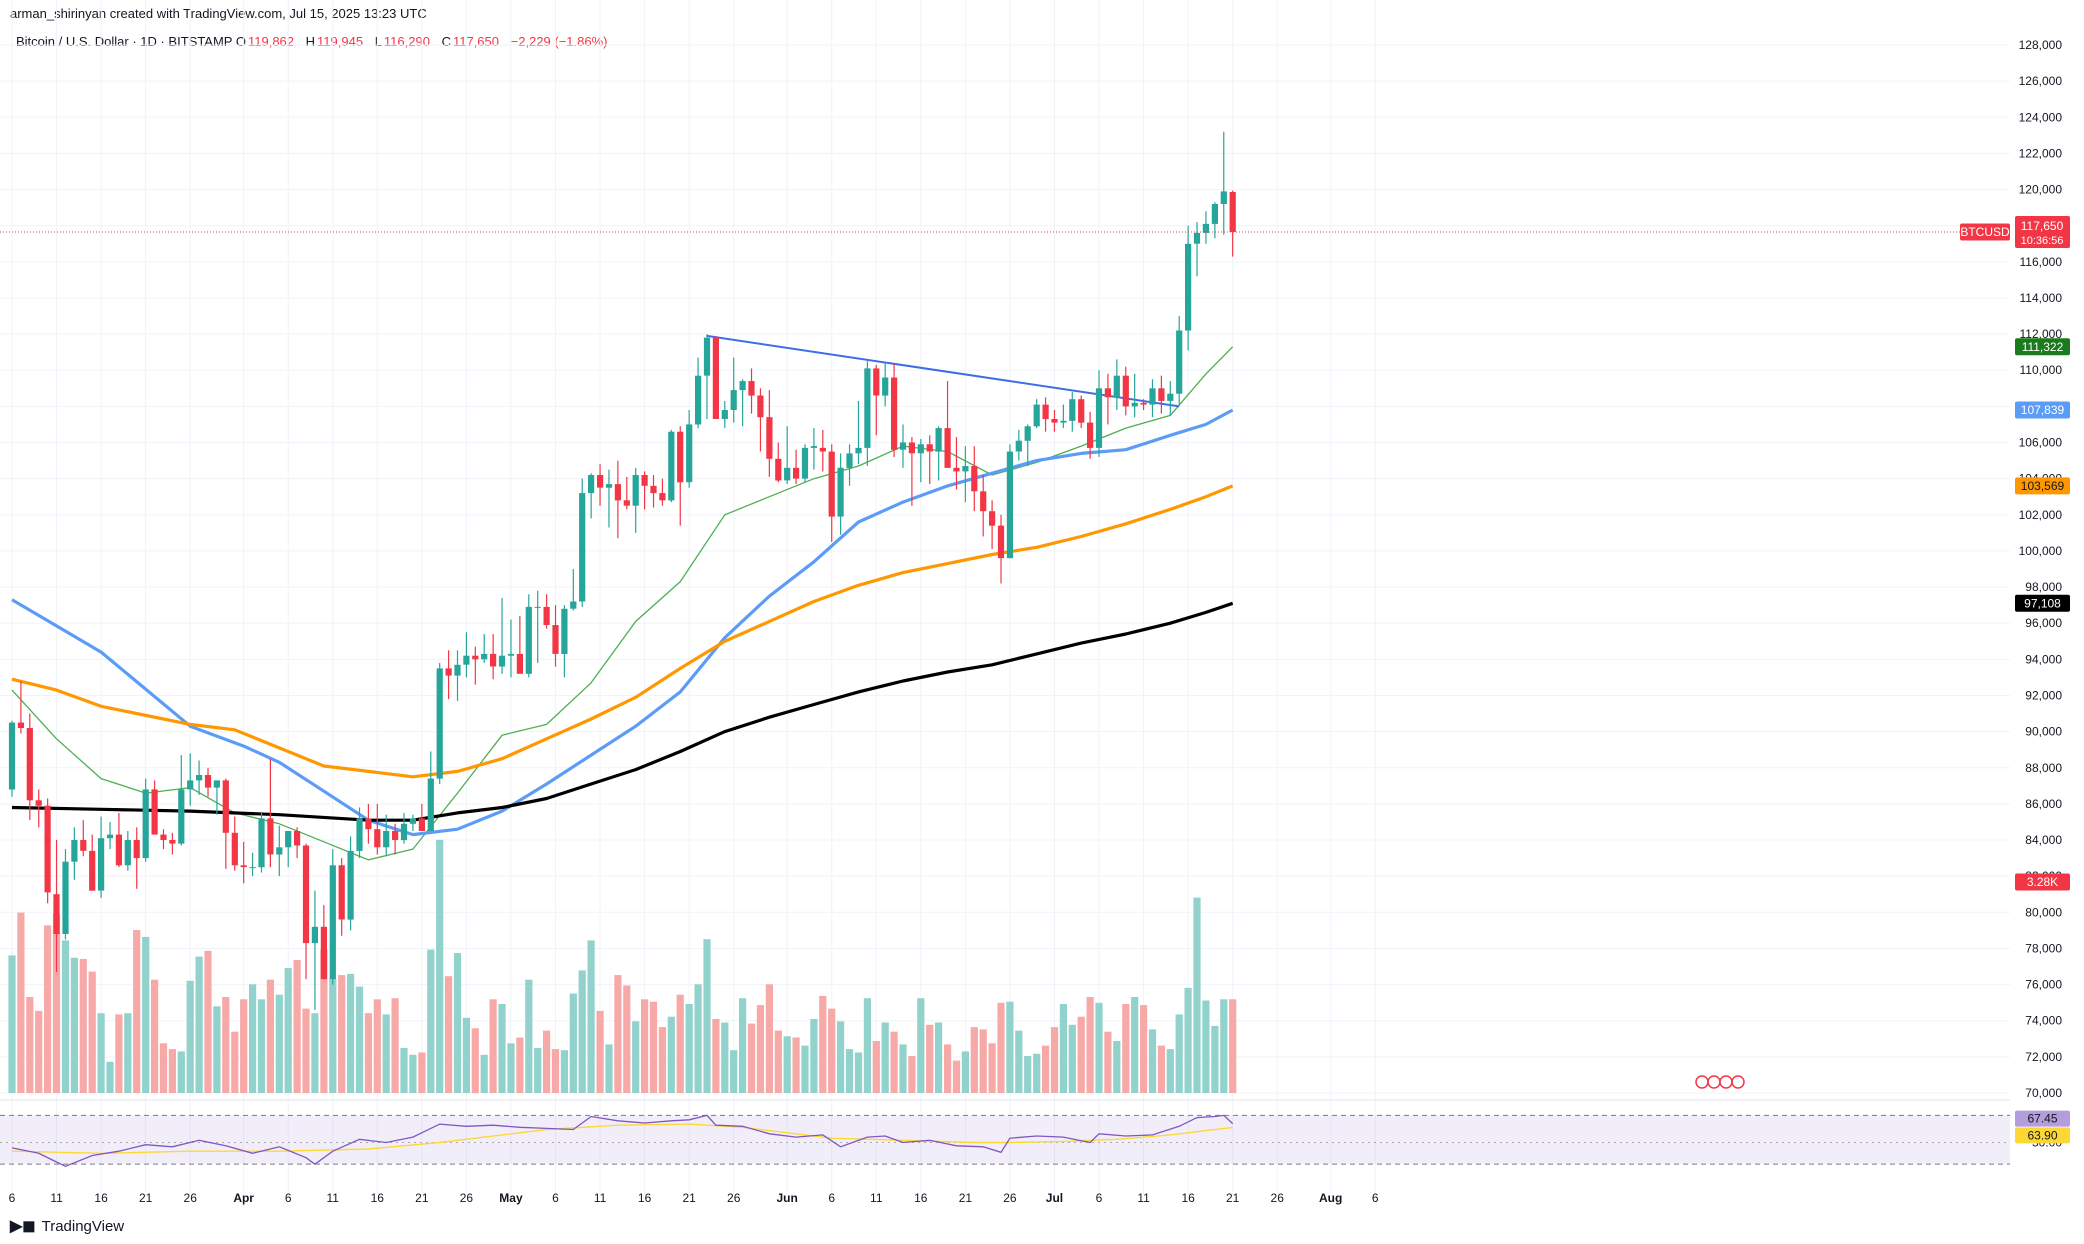 The image size is (2084, 1244). I want to click on price-tick-label: 86,000, so click(2043, 804).